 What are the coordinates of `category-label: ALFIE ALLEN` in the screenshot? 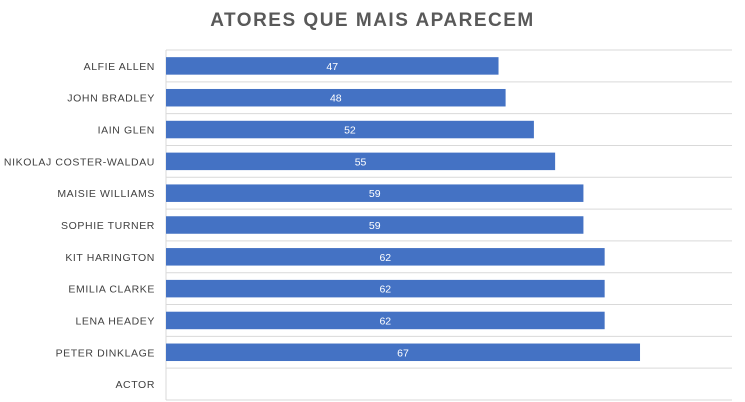 It's located at (119, 67).